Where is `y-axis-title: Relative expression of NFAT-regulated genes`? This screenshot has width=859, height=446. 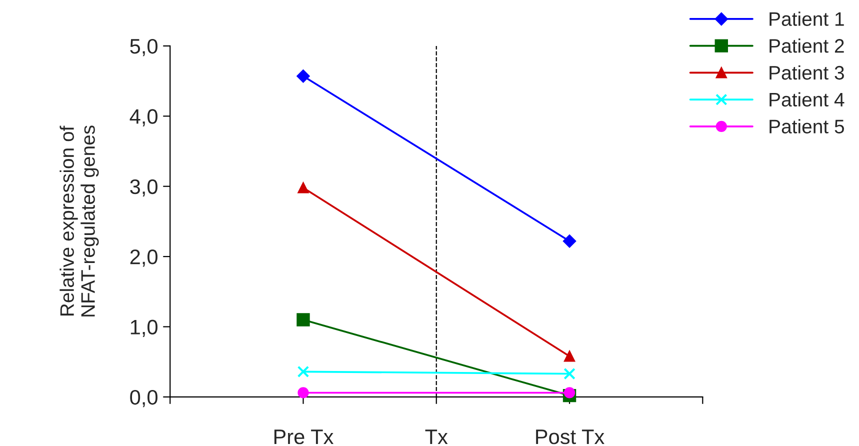
y-axis-title: Relative expression of NFAT-regulated genes is located at coordinates (79, 221).